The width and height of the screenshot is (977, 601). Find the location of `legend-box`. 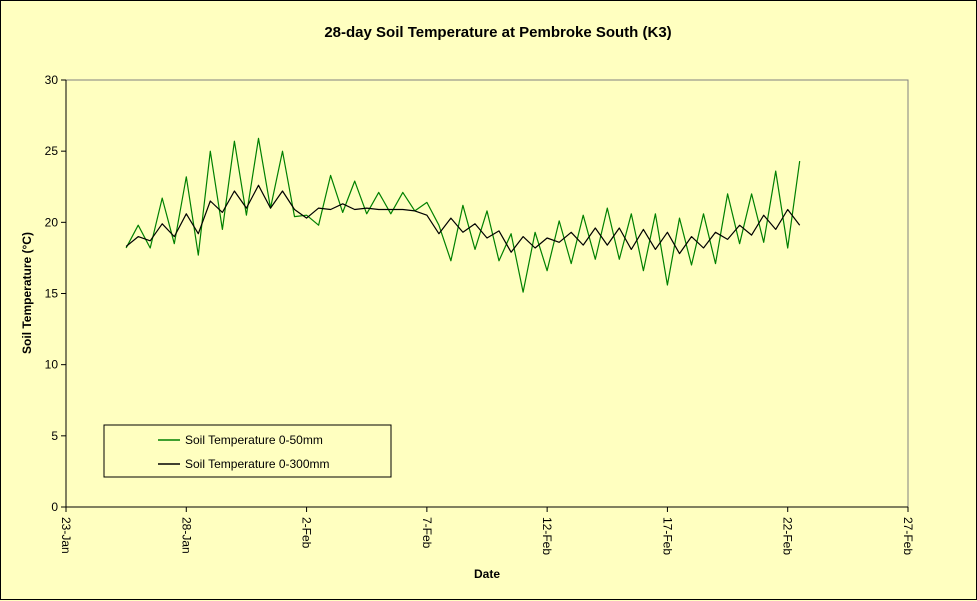

legend-box is located at coordinates (247, 451).